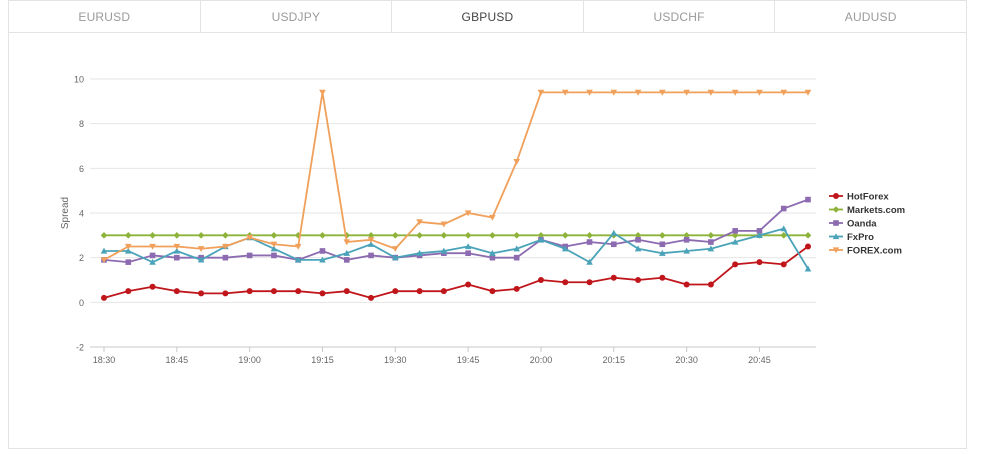 This screenshot has height=455, width=988. I want to click on tab-eurusd: EURUSD, so click(105, 16).